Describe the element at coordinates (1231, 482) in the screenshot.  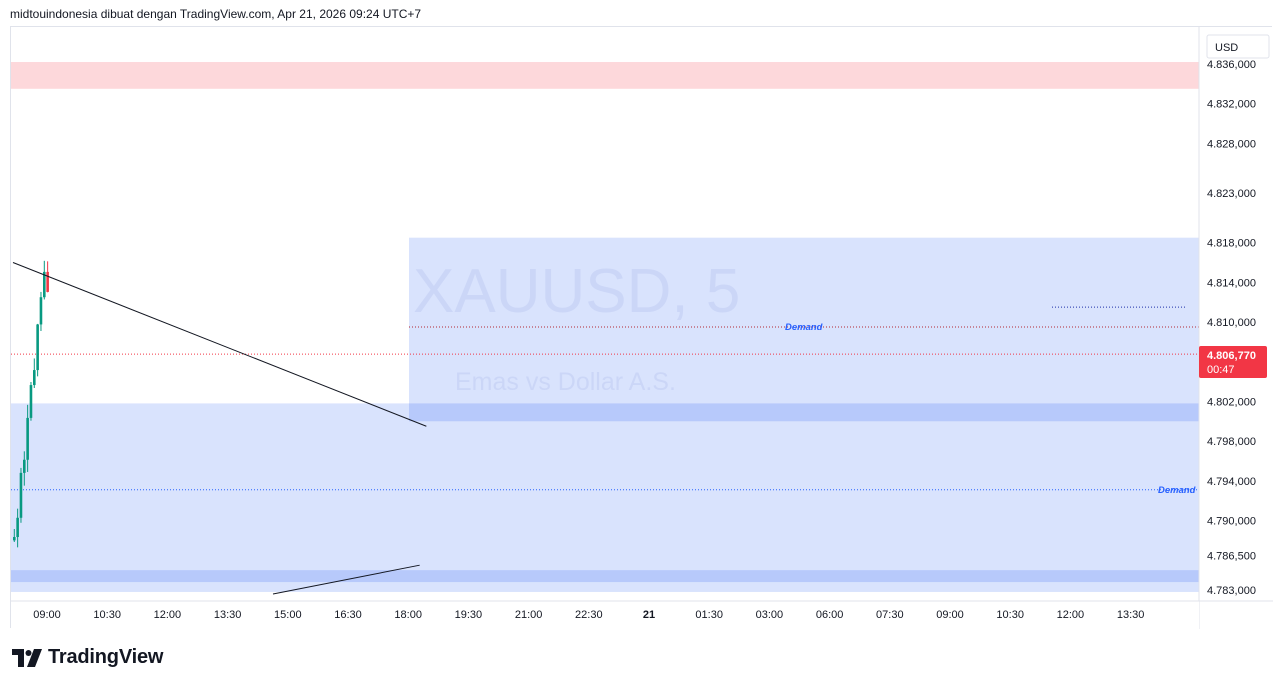
I see `price-tick-label: 4.794,000` at that location.